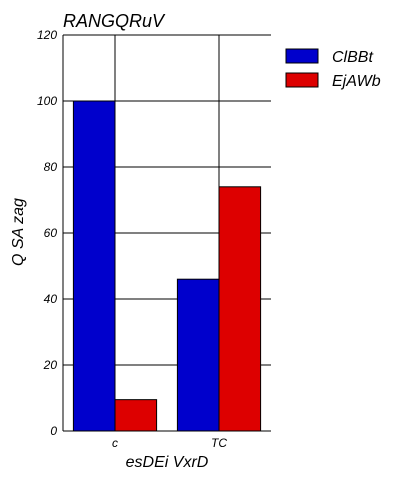 The image size is (414, 488). I want to click on y-tick-label-5: 100, so click(47, 101).